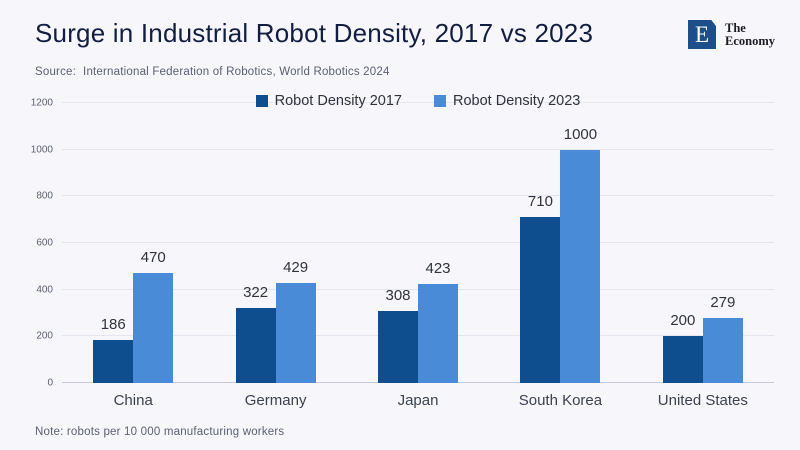 The height and width of the screenshot is (450, 800). I want to click on legend-label: Robot Density 2023, so click(517, 101).